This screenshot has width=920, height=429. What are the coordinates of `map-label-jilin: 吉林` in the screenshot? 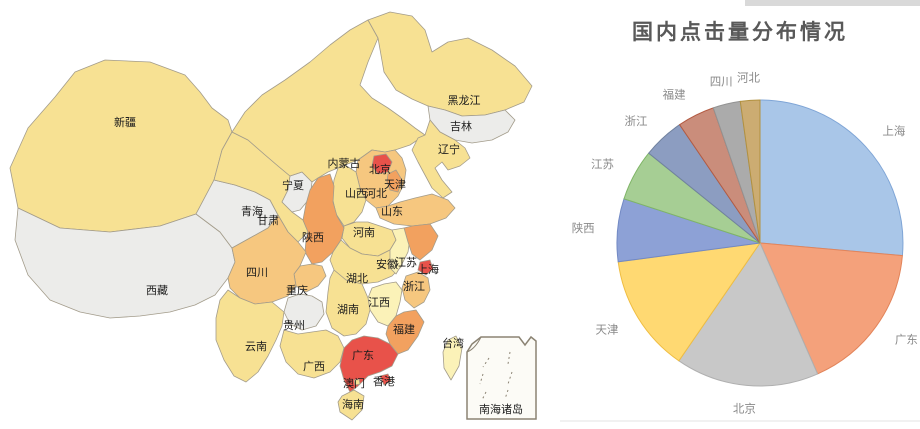 It's located at (461, 126).